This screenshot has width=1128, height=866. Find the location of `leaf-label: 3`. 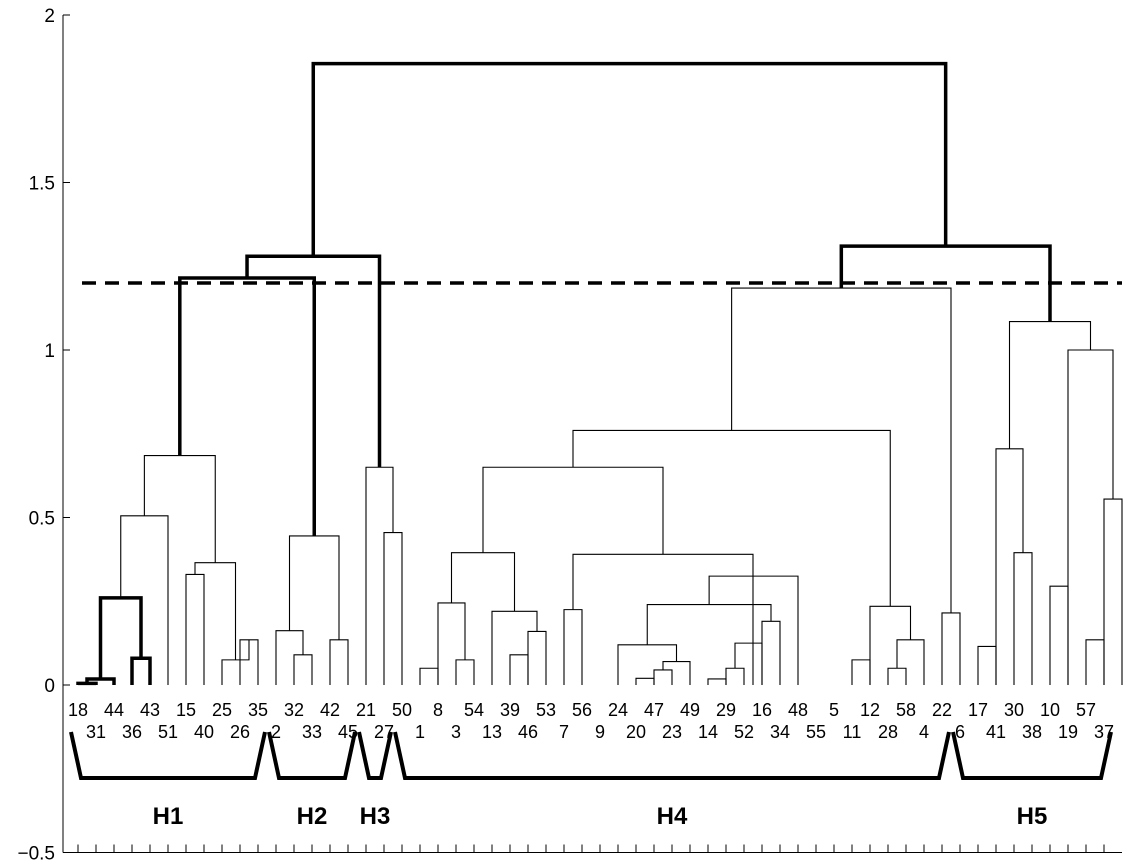

leaf-label: 3 is located at coordinates (456, 732).